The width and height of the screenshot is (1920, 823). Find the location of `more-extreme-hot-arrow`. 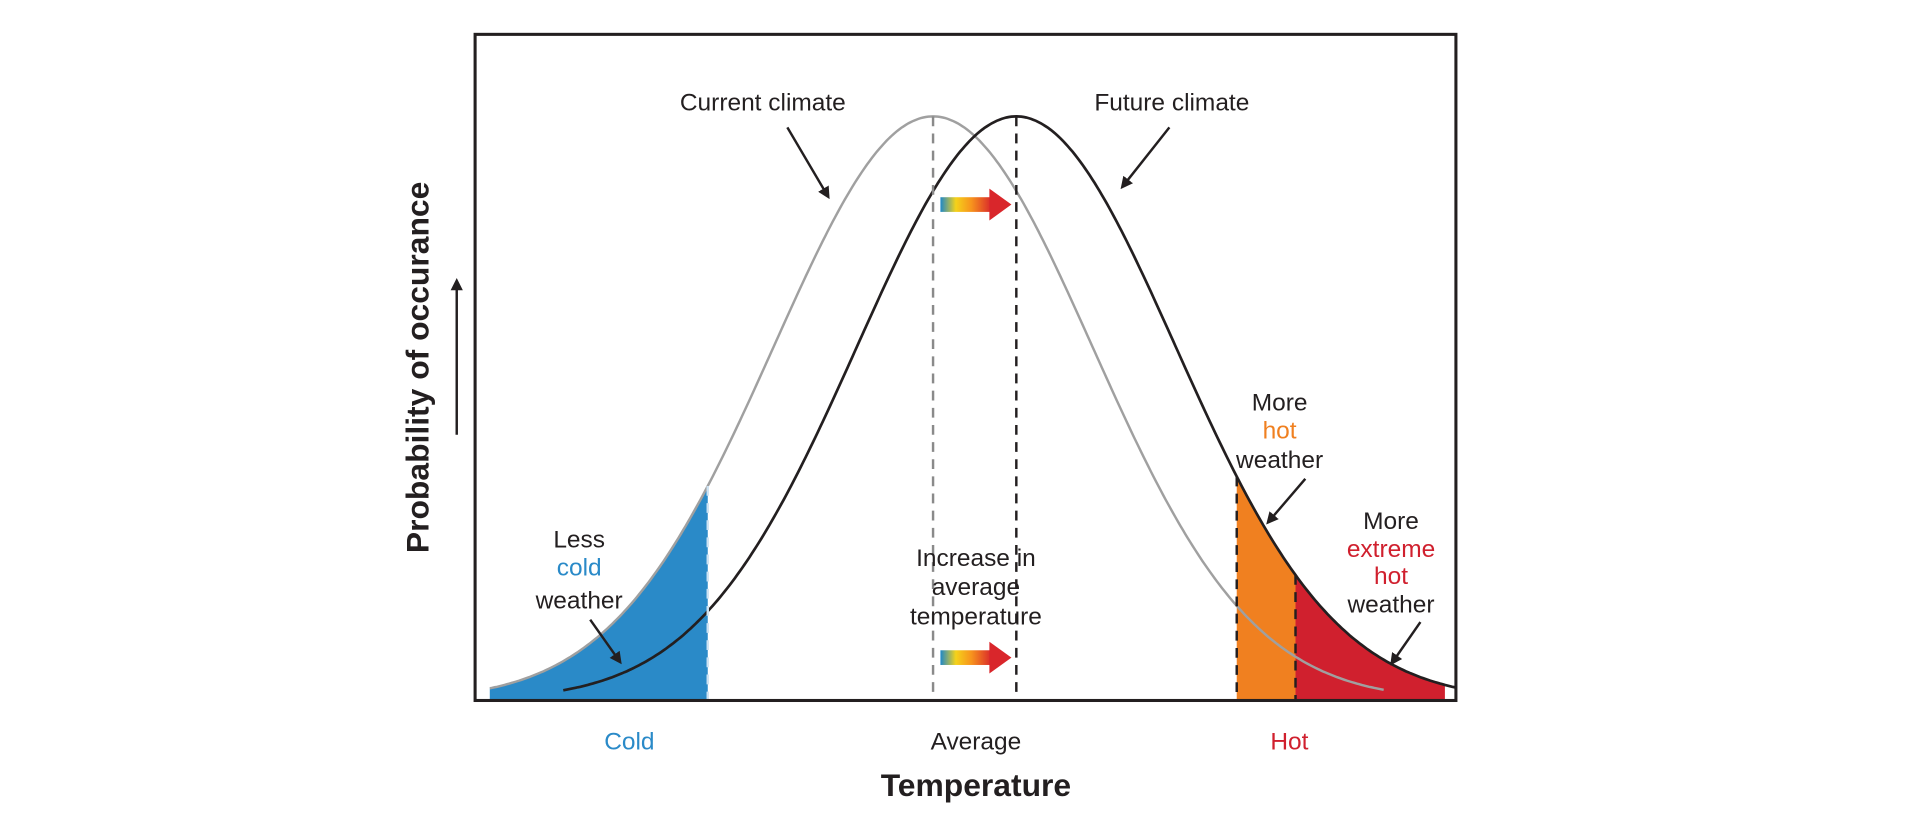

more-extreme-hot-arrow is located at coordinates (1406, 643).